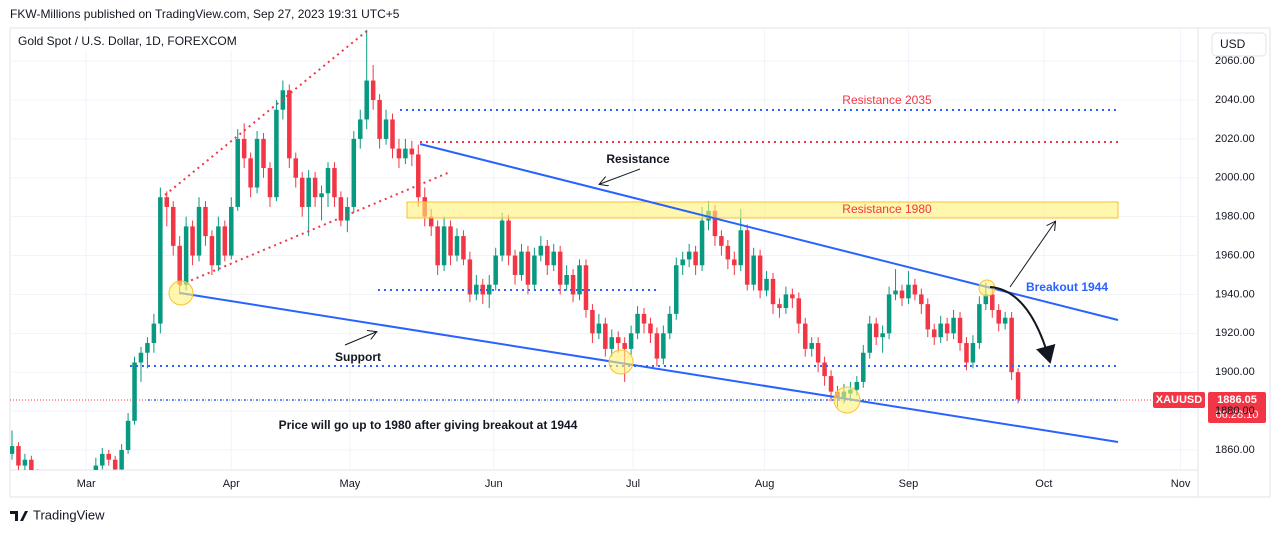  I want to click on annotation: Support, so click(358, 357).